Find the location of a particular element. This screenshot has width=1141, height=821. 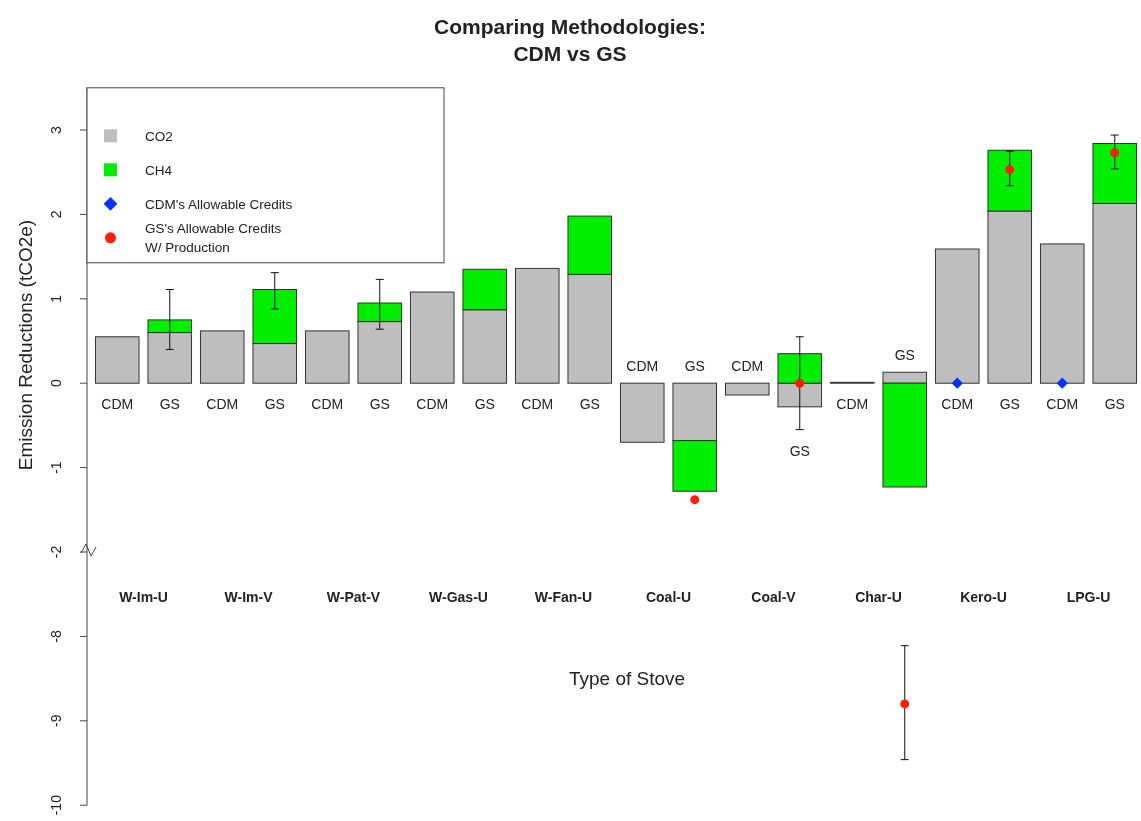

y-tick-label: 3 is located at coordinates (55, 129).